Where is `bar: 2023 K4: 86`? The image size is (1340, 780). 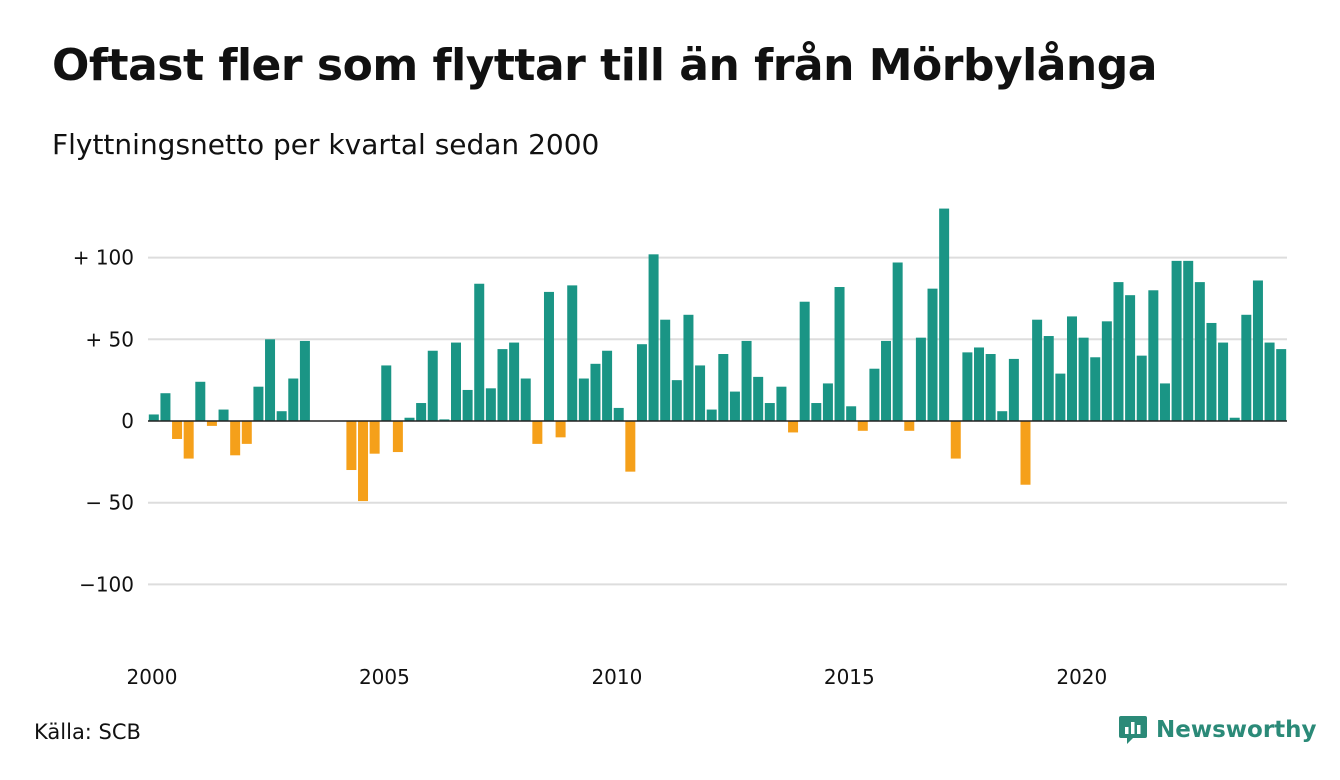
bar: 2023 K4: 86 is located at coordinates (1257, 350).